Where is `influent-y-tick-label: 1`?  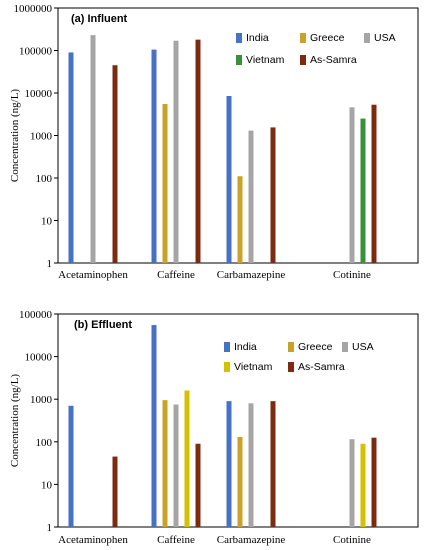 influent-y-tick-label: 1 is located at coordinates (50, 264).